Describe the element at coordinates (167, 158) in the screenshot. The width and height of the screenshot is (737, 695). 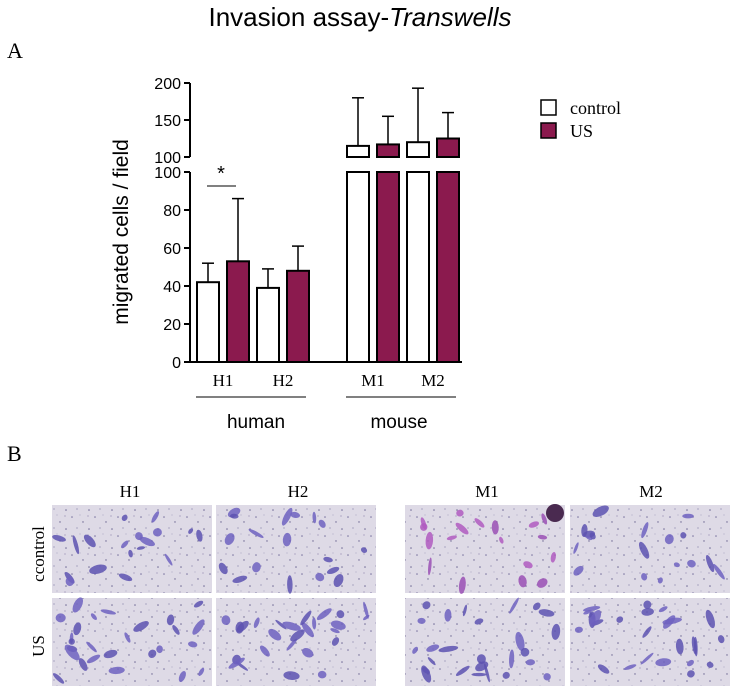
I see `y-tick-label: 100` at that location.